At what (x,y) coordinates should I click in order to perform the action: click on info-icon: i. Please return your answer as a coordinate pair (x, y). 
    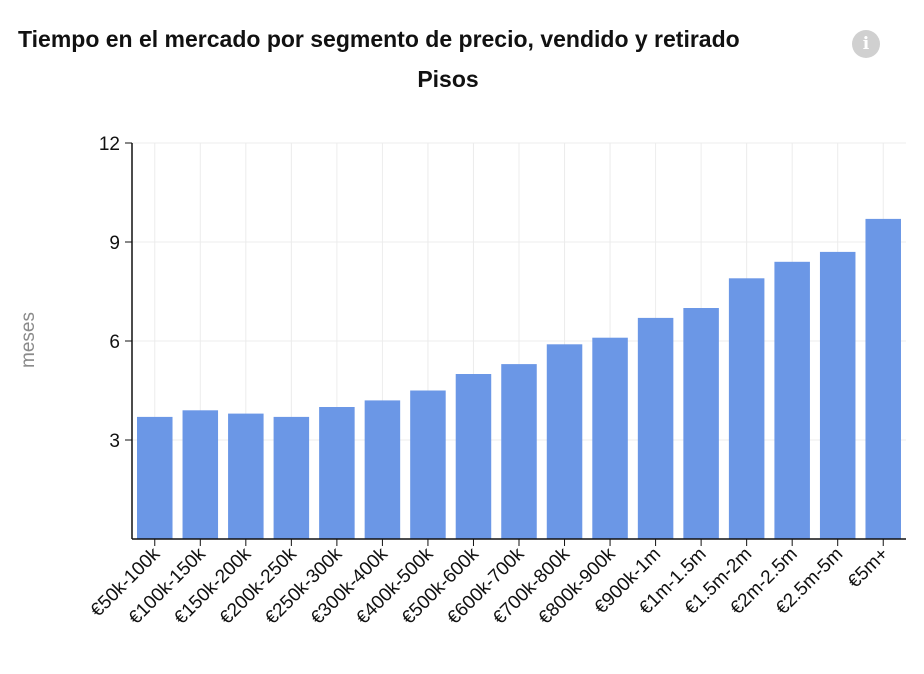
    Looking at the image, I should click on (866, 44).